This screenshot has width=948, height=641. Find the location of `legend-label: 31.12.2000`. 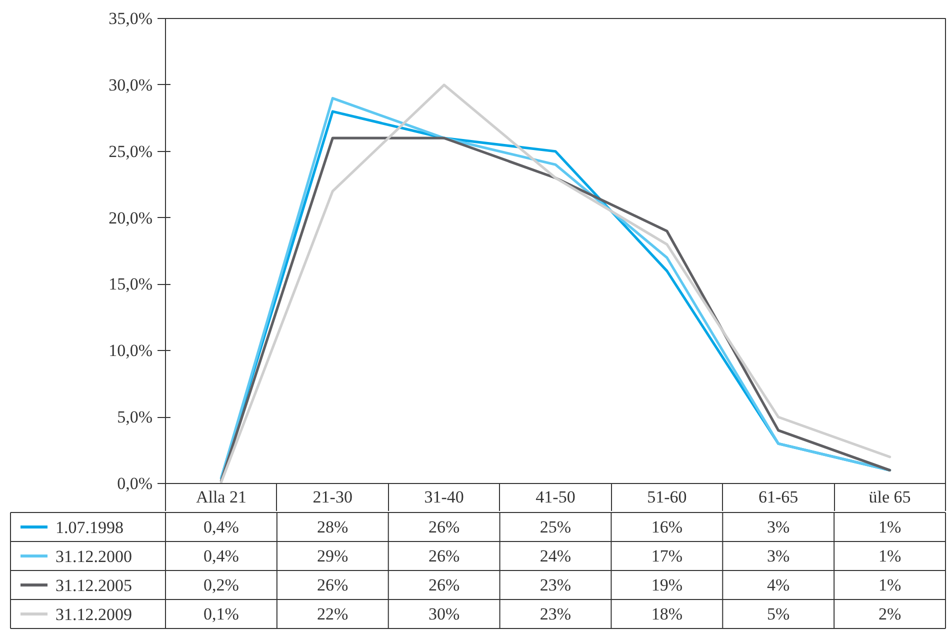

legend-label: 31.12.2000 is located at coordinates (94, 556).